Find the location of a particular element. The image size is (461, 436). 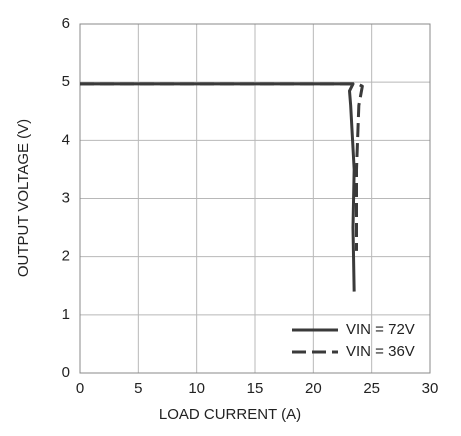

x-tick-label: 25 is located at coordinates (371, 388).